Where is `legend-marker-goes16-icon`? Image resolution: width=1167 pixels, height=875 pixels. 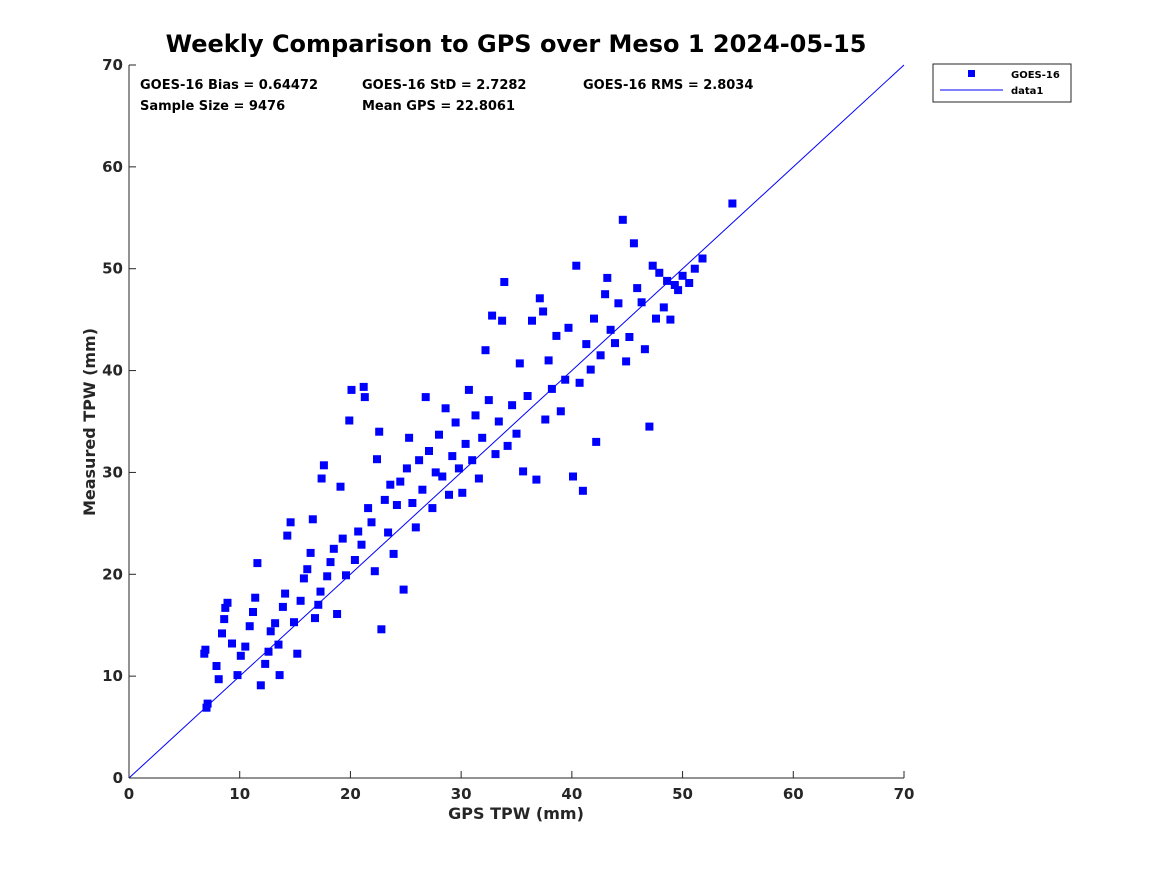 legend-marker-goes16-icon is located at coordinates (971, 73).